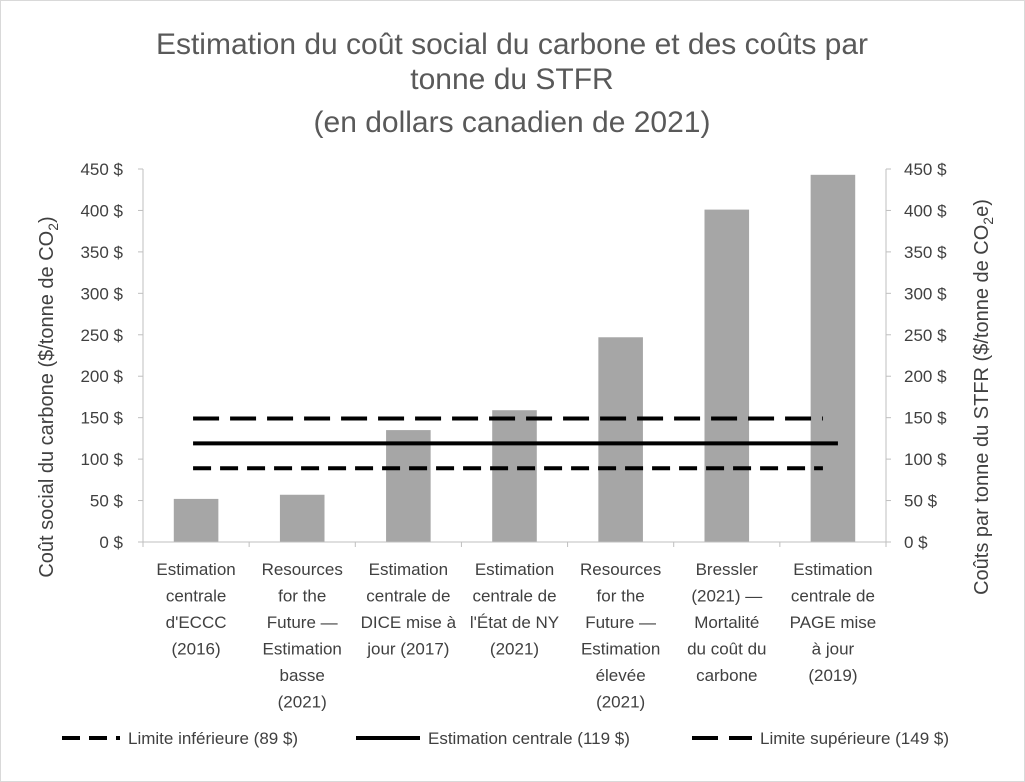 The height and width of the screenshot is (782, 1025). I want to click on y-tick-label: 150 $, so click(101, 418).